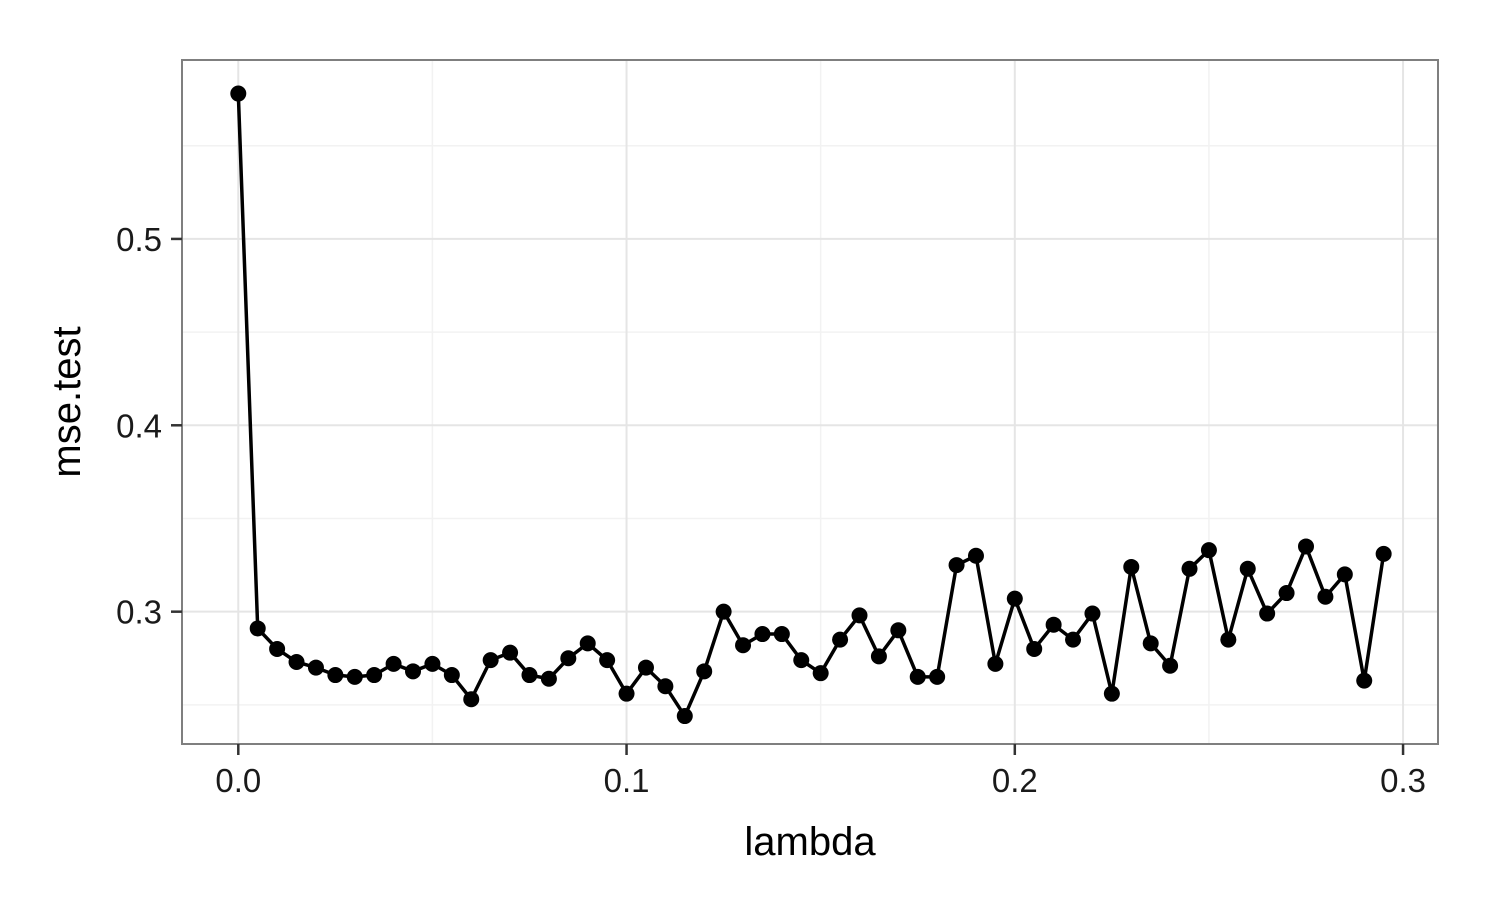 The height and width of the screenshot is (900, 1500). Describe the element at coordinates (238, 780) in the screenshot. I see `x-tick-label: 0.0` at that location.